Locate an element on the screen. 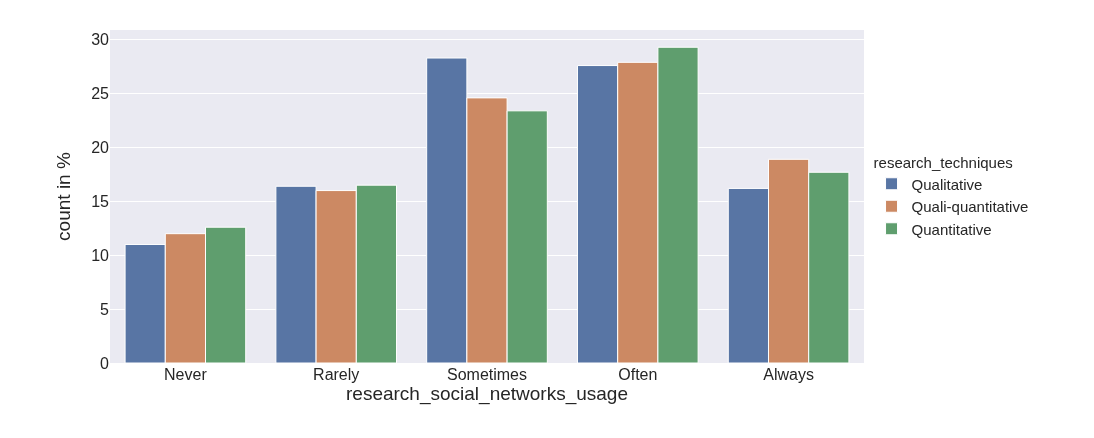 The image size is (1094, 438). x-axis-title: research_social_networks_usage is located at coordinates (487, 394).